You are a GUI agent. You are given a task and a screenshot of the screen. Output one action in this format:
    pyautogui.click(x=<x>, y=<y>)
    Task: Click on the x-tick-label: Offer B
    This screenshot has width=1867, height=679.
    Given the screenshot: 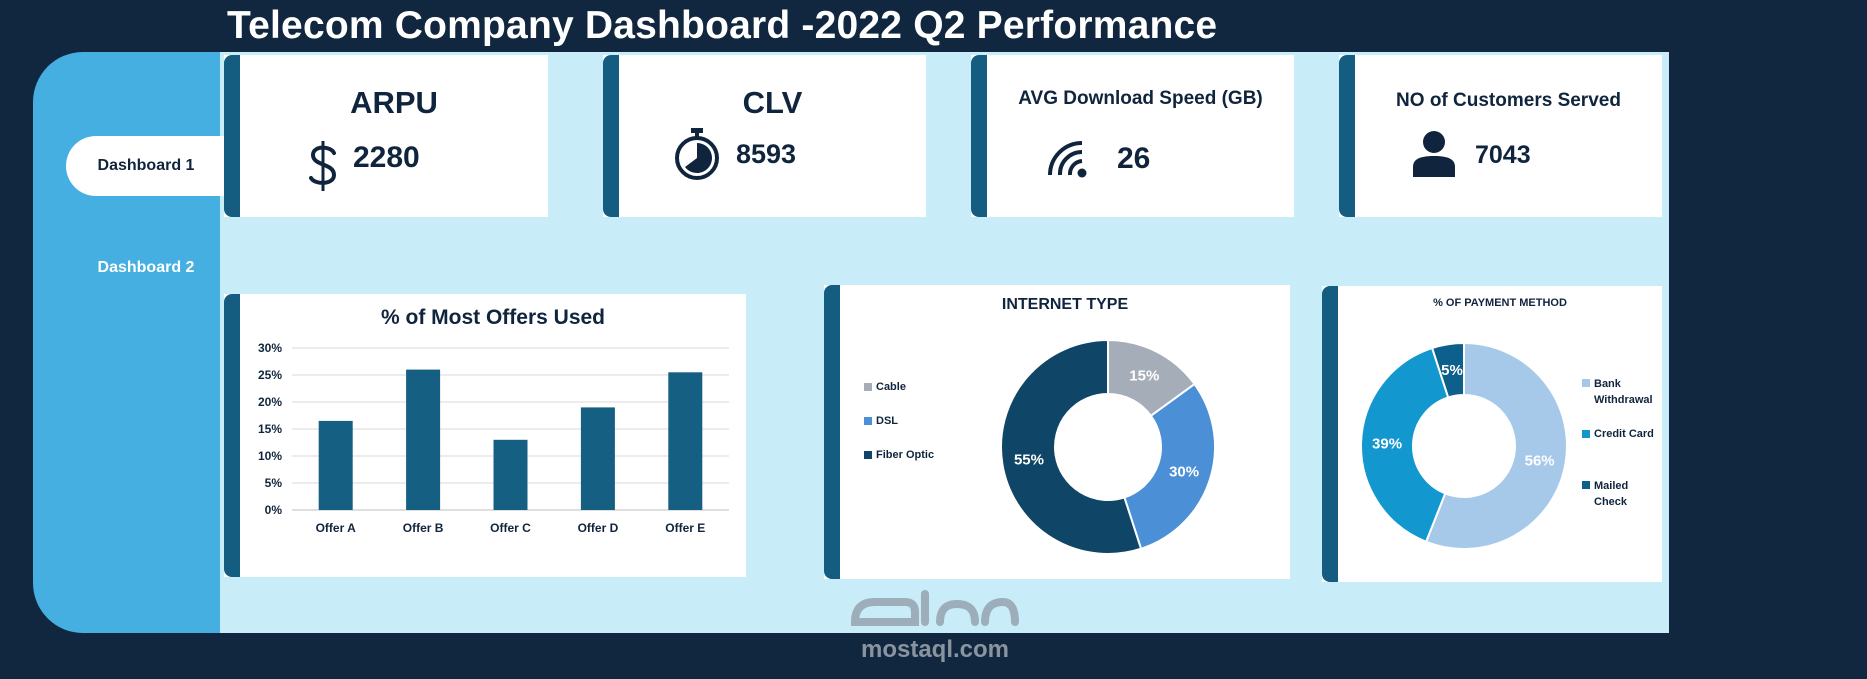 What is the action you would take?
    pyautogui.click(x=423, y=528)
    